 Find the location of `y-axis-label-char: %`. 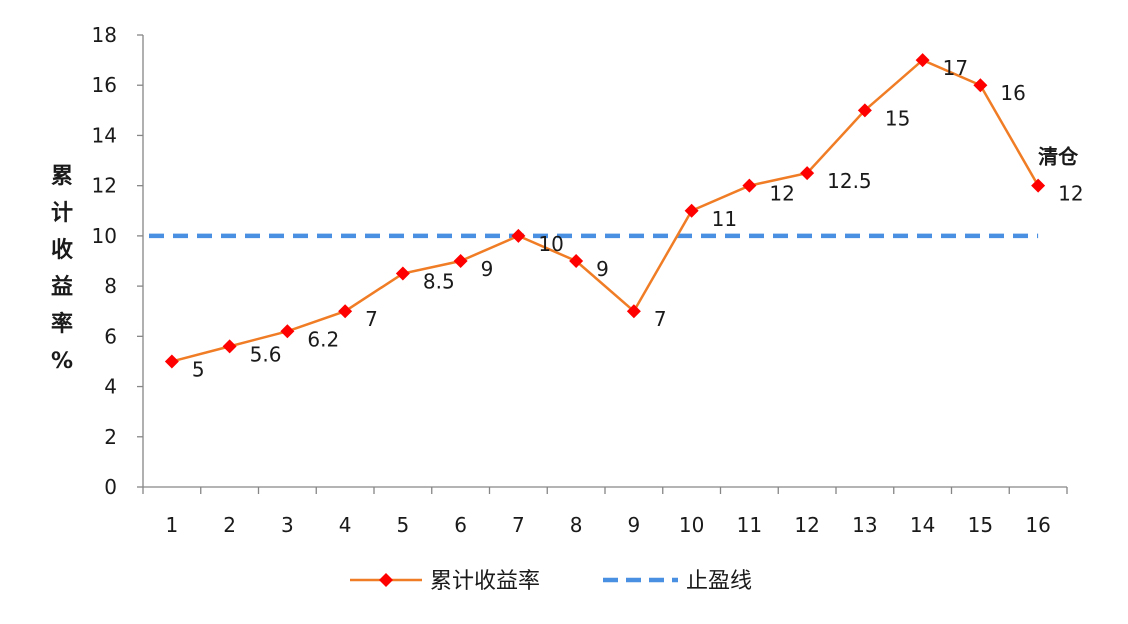

y-axis-label-char: % is located at coordinates (62, 361).